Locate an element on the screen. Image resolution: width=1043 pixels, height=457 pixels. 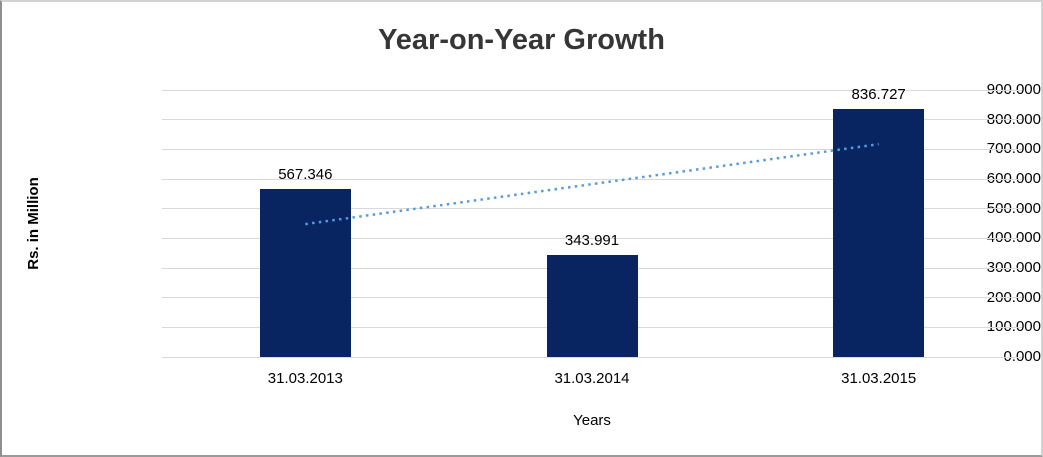
trendline-path is located at coordinates (592, 184).